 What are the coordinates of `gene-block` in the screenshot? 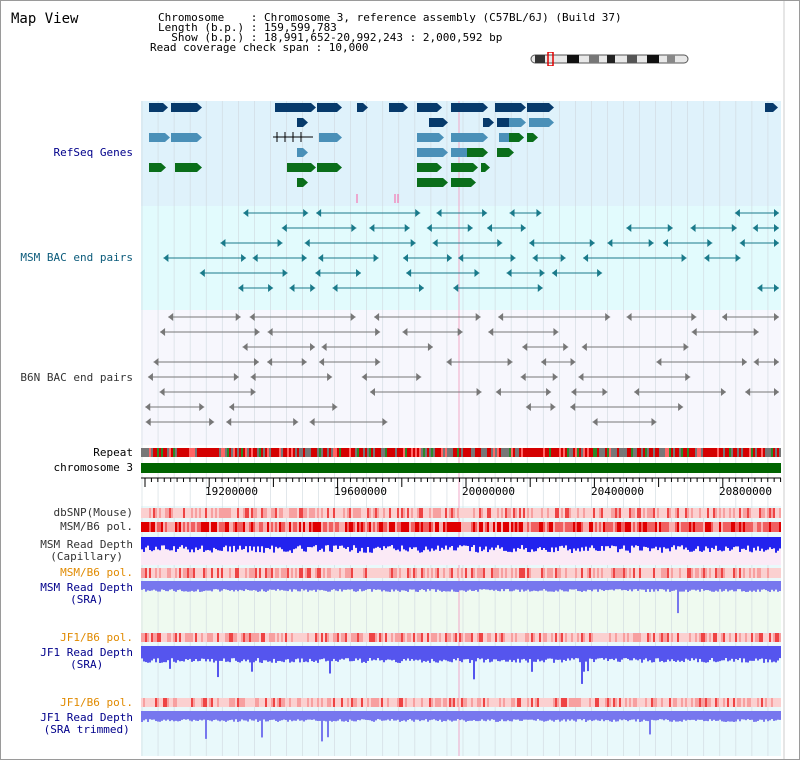 It's located at (300, 122).